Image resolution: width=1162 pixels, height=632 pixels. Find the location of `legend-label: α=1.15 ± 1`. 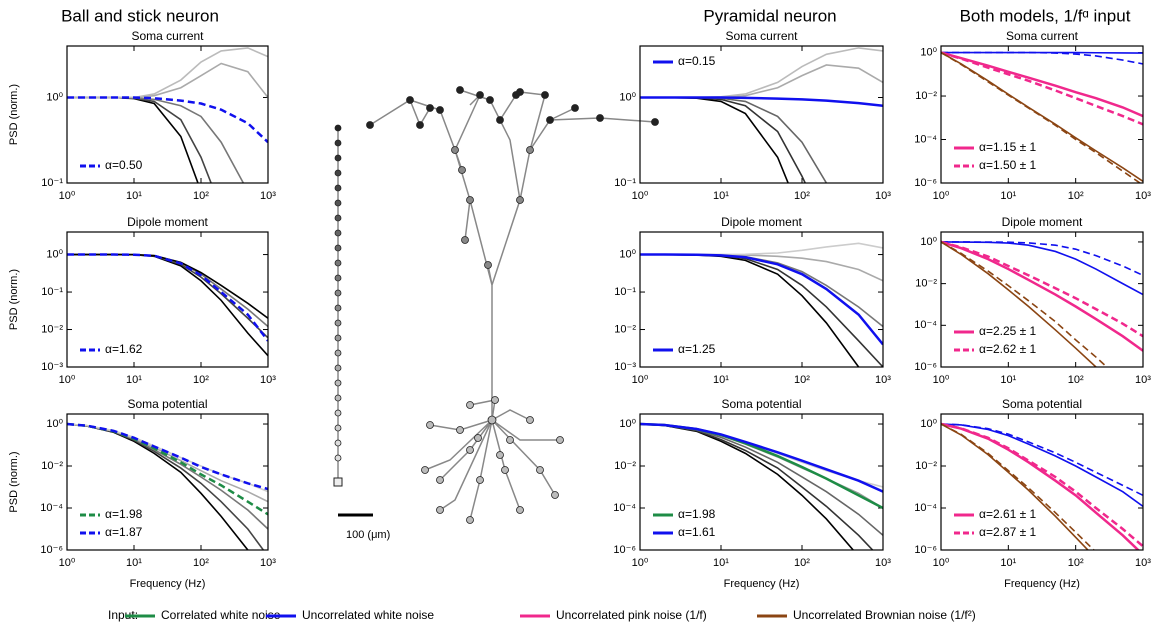

legend-label: α=1.15 ± 1 is located at coordinates (1008, 147).